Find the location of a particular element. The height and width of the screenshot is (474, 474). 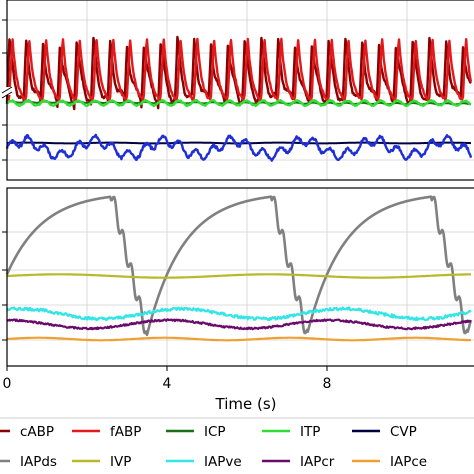

series-line-itp is located at coordinates (239, 103).